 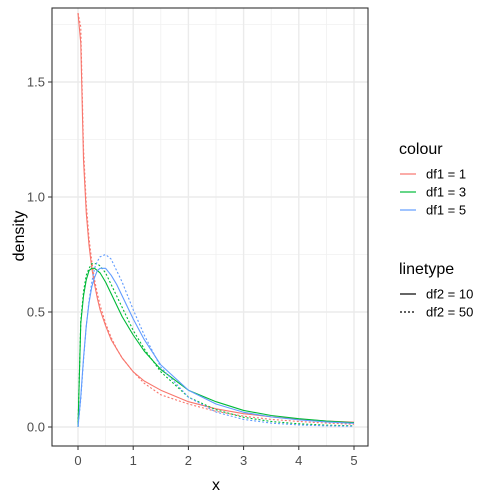 What do you see at coordinates (446, 174) in the screenshot?
I see `legend-label-colour: df1 = 1` at bounding box center [446, 174].